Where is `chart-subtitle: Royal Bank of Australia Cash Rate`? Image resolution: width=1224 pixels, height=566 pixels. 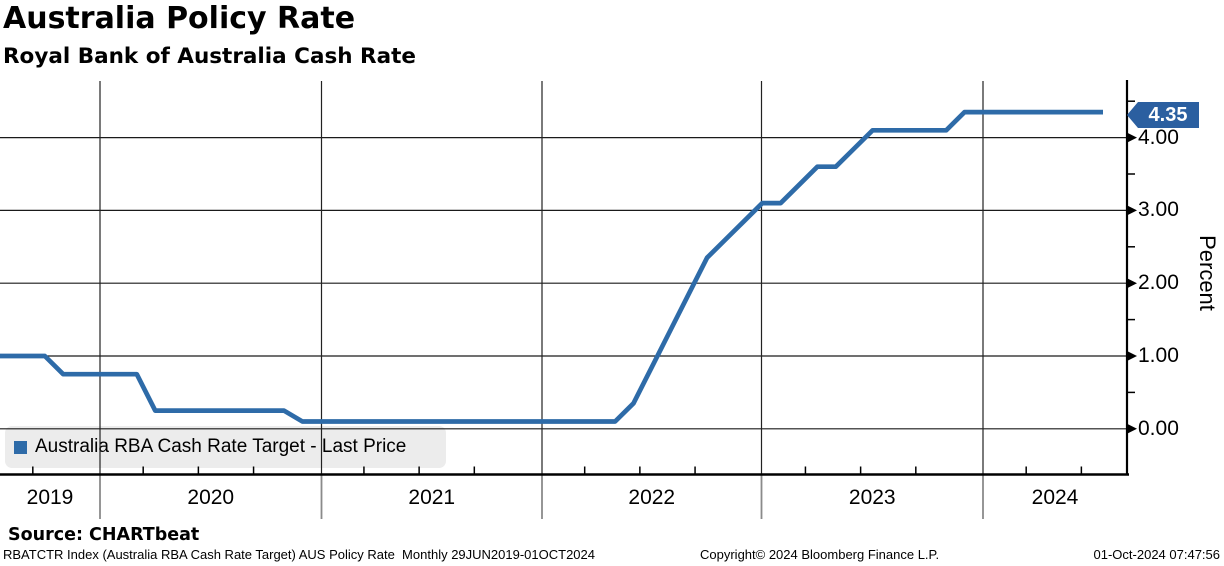
chart-subtitle: Royal Bank of Australia Cash Rate is located at coordinates (209, 56).